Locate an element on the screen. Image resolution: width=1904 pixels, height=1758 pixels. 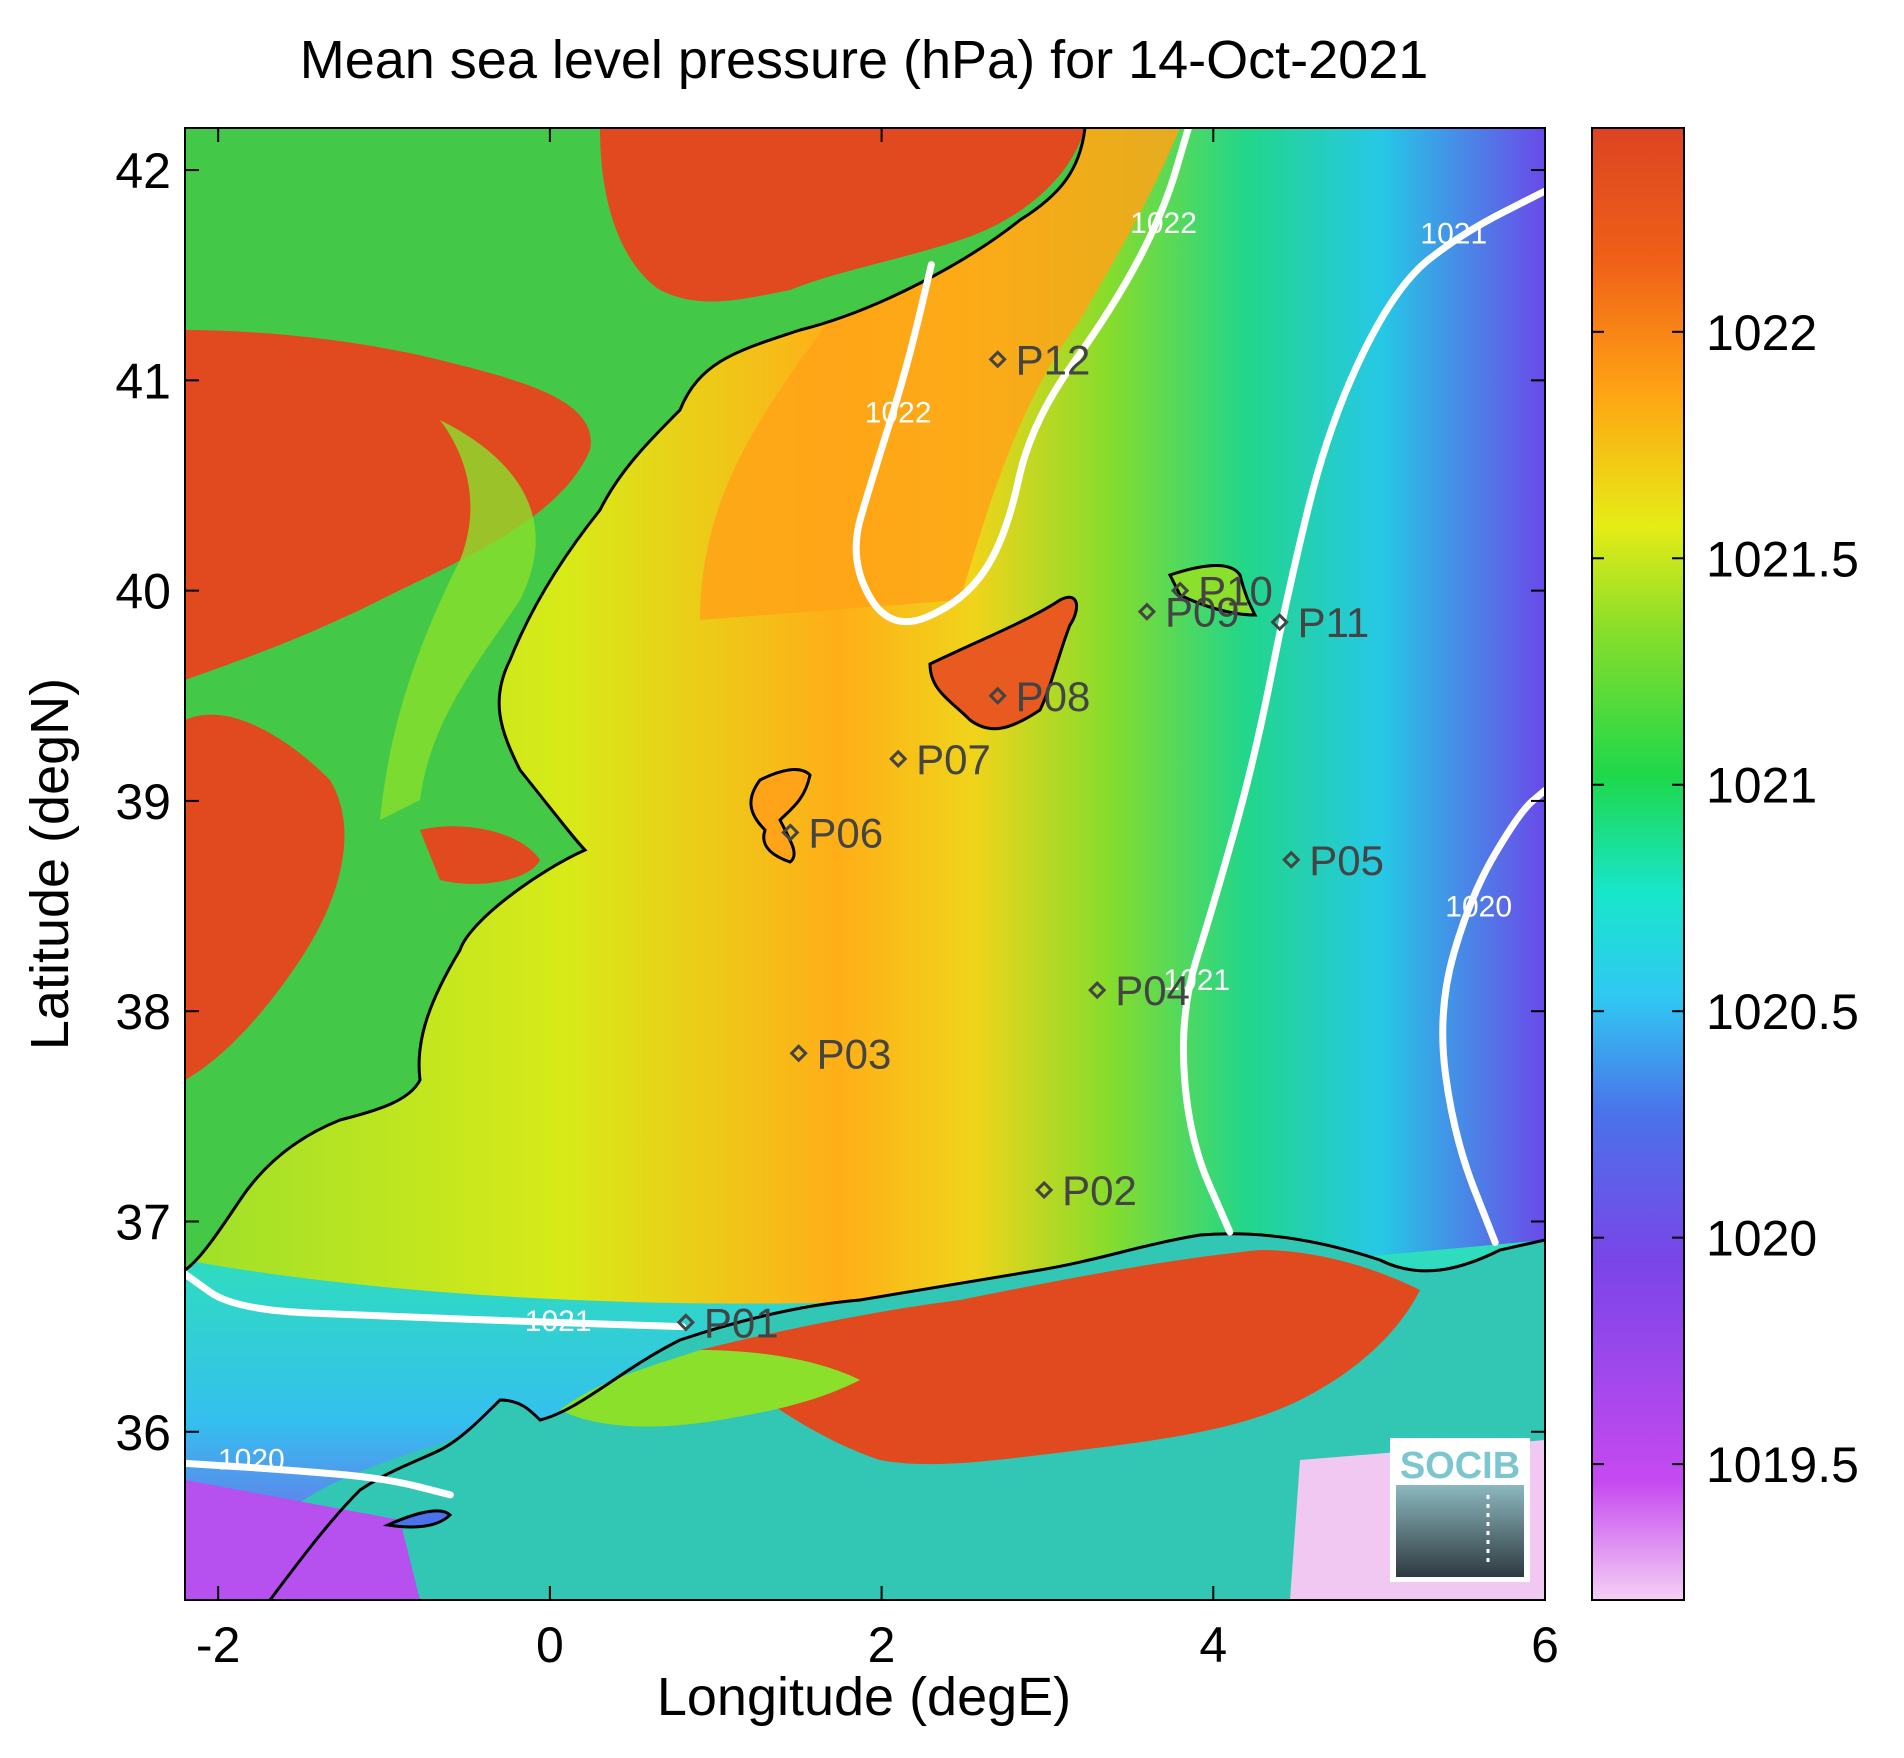
station-label: P11 is located at coordinates (1334, 622).